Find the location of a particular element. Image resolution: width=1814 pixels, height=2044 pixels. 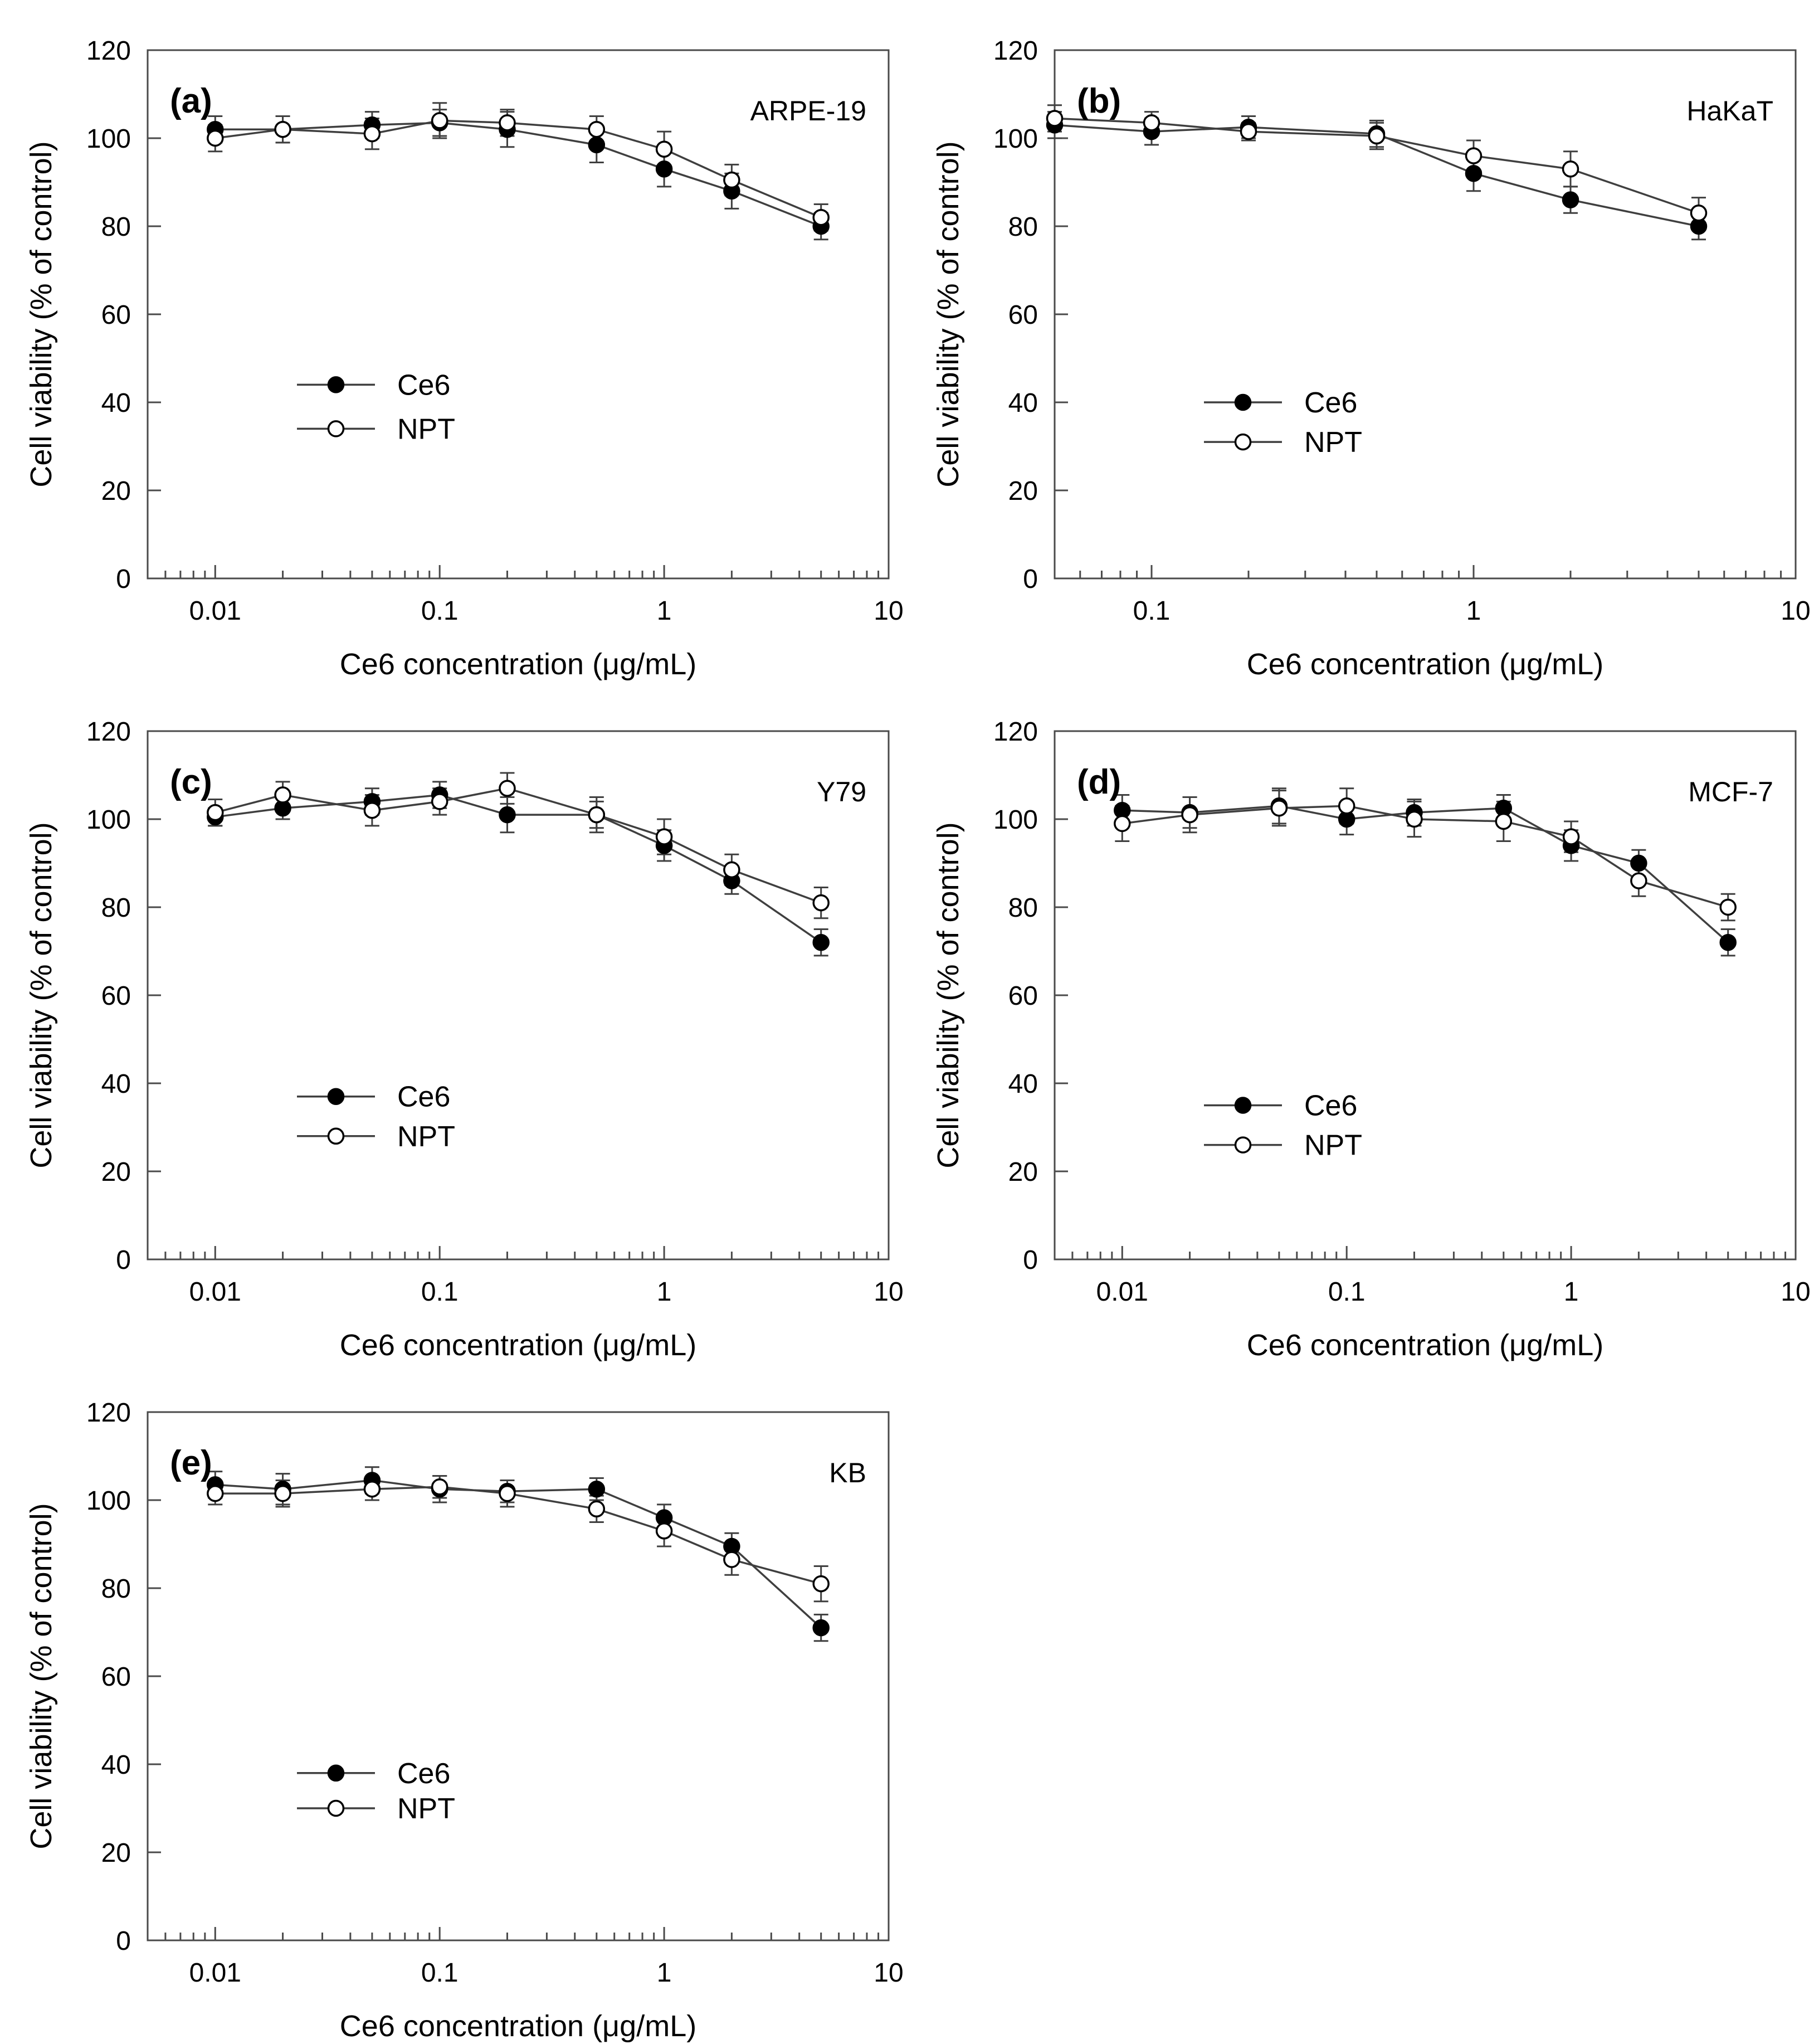

y-tick-label: 40 is located at coordinates (1023, 1084).